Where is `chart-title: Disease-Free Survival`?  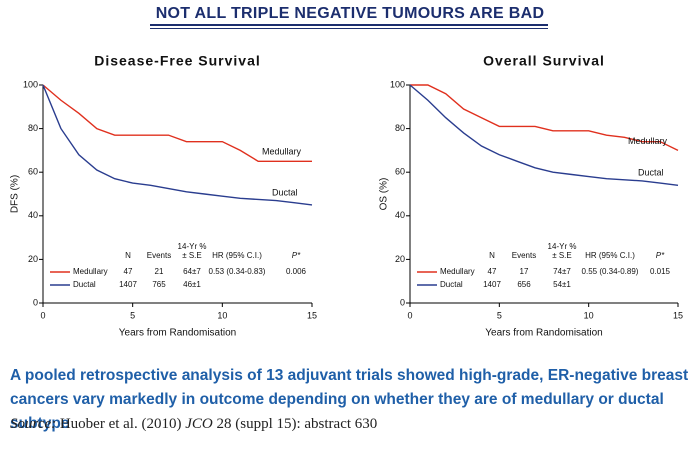 chart-title: Disease-Free Survival is located at coordinates (177, 61).